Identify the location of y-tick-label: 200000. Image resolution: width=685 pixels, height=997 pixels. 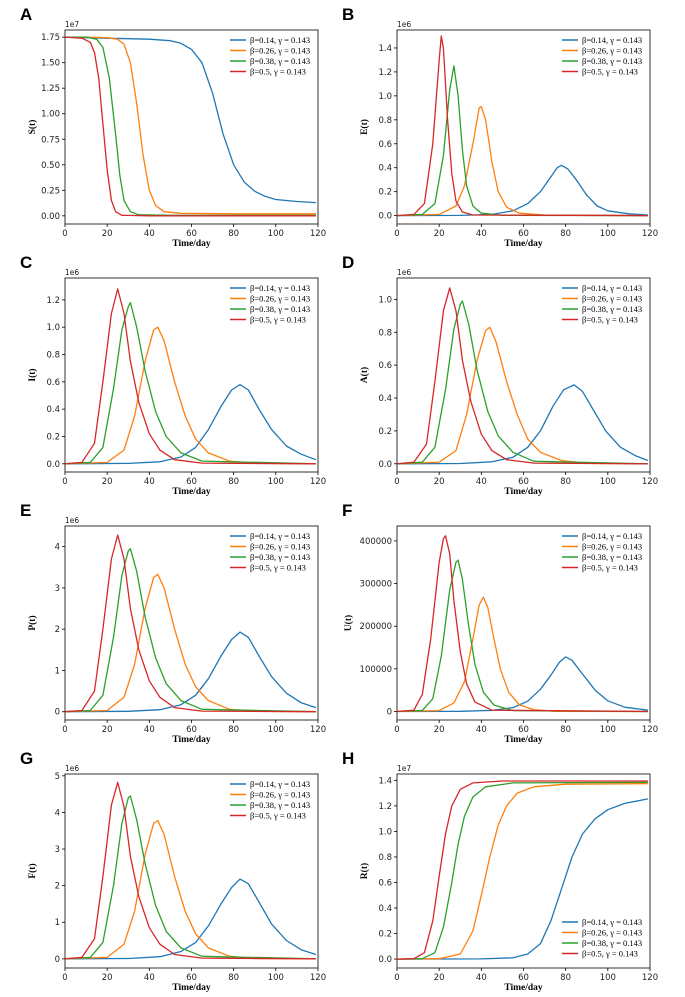
(376, 627).